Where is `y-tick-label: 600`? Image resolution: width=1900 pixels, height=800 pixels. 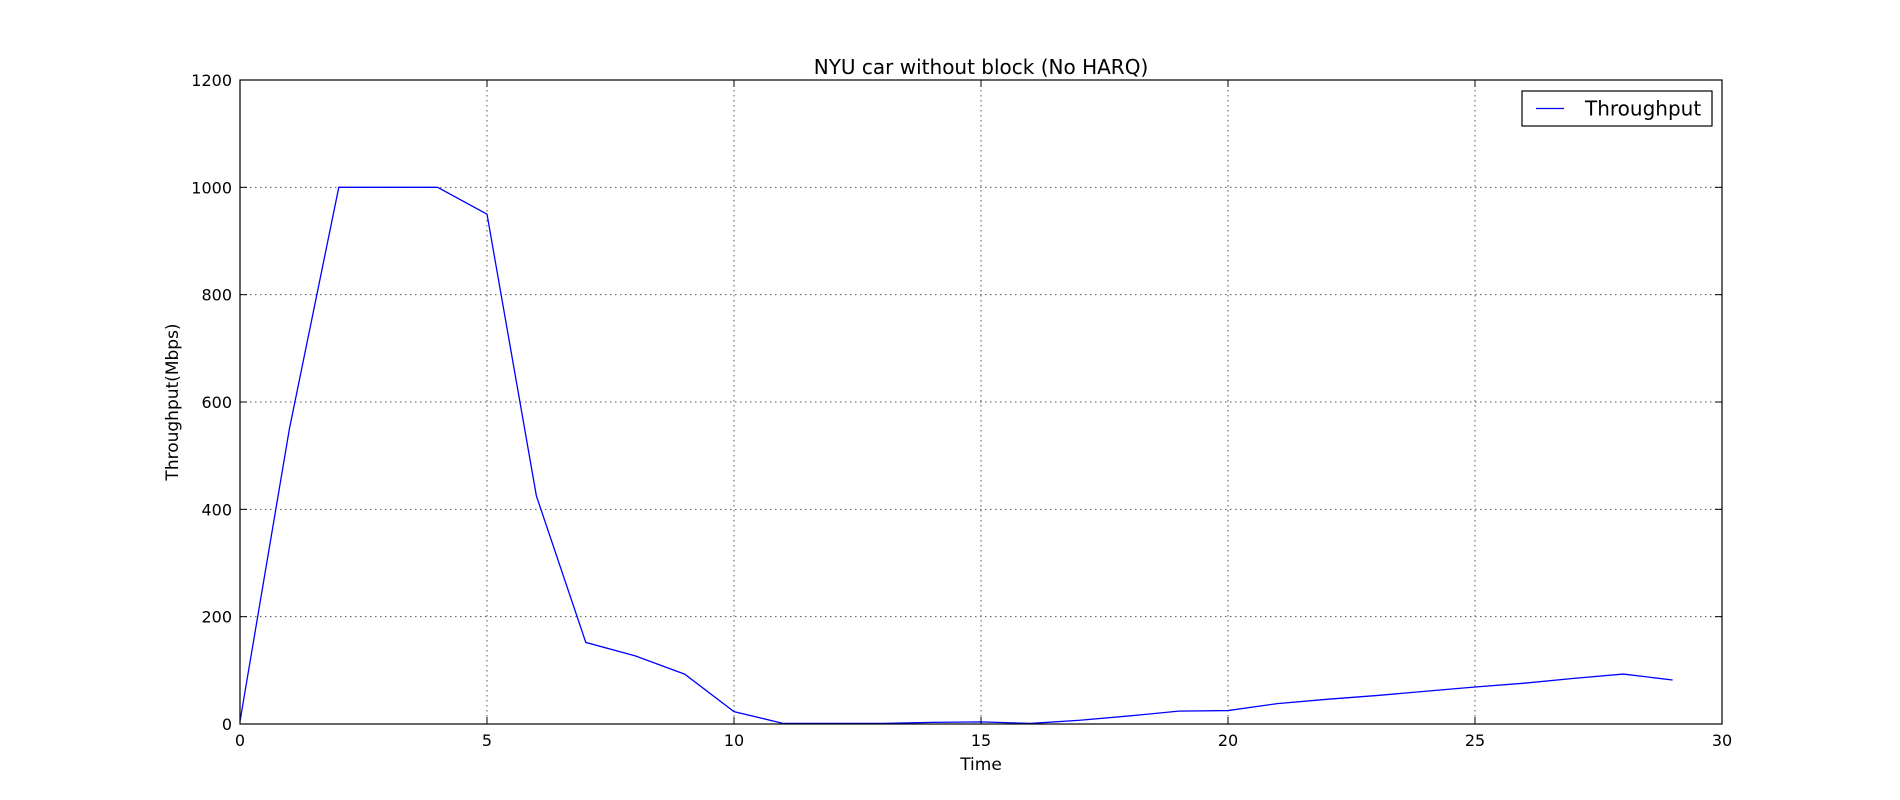
y-tick-label: 600 is located at coordinates (216, 402).